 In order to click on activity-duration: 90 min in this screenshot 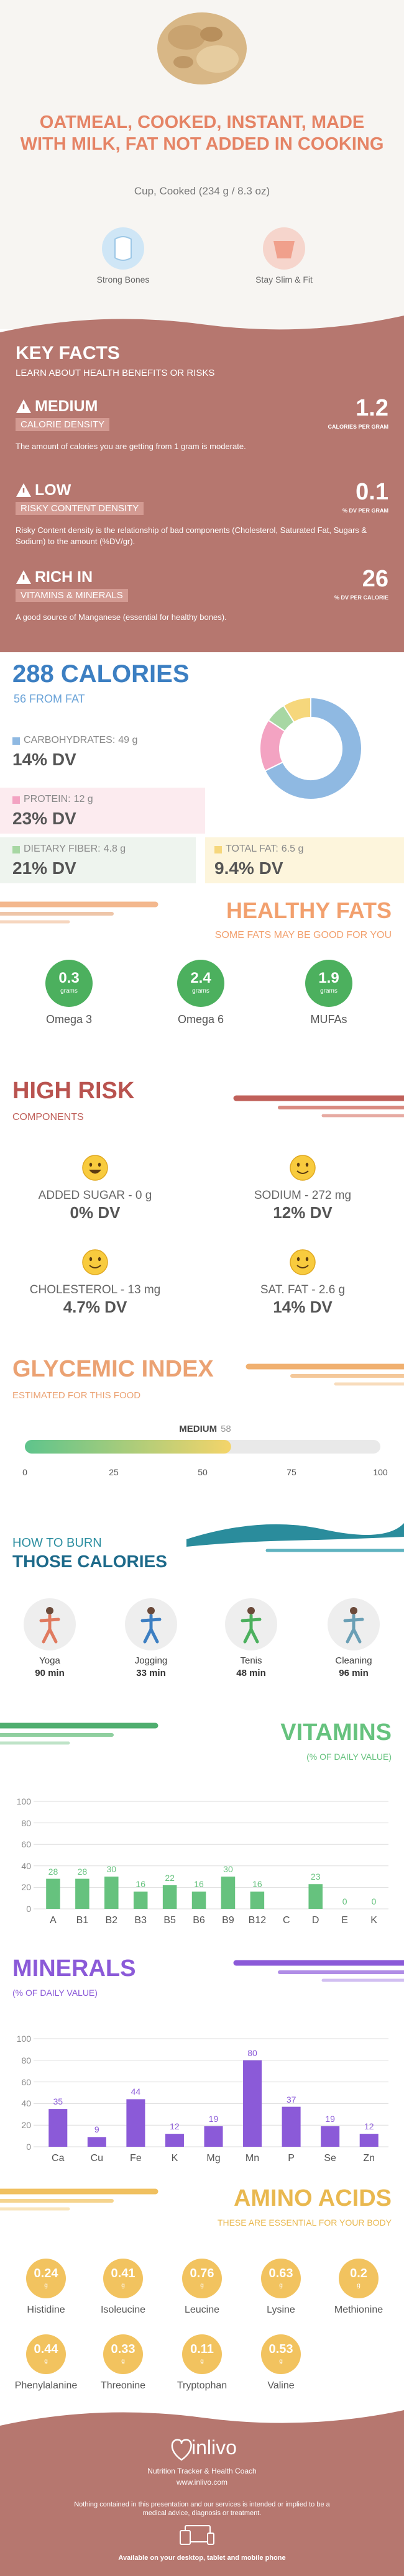, I will do `click(50, 1673)`.